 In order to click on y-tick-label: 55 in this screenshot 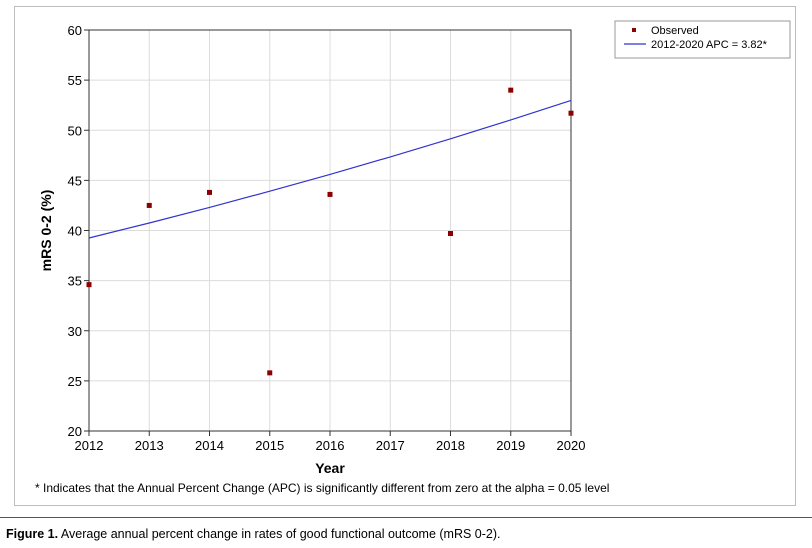, I will do `click(75, 80)`.